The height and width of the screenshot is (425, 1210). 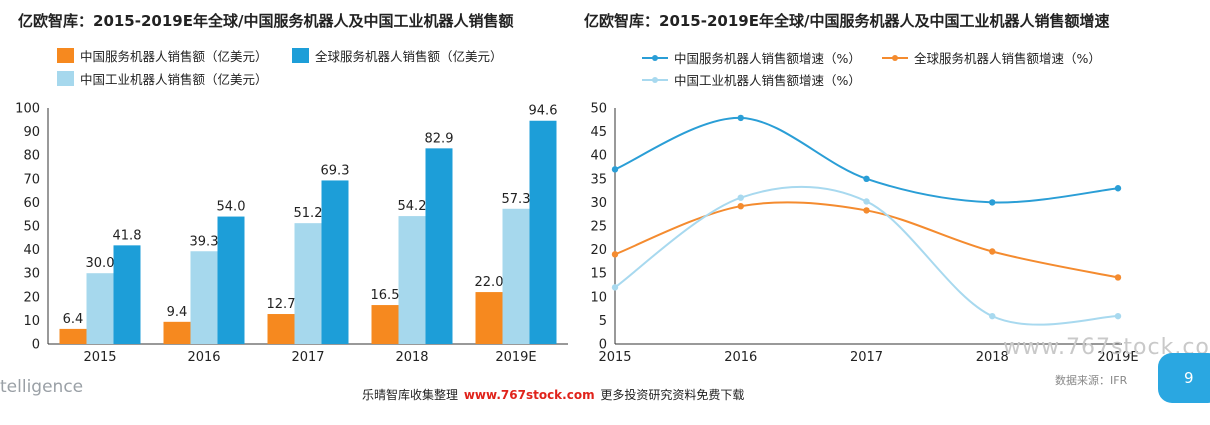 What do you see at coordinates (27, 109) in the screenshot?
I see `bar-y-tick-label: 100` at bounding box center [27, 109].